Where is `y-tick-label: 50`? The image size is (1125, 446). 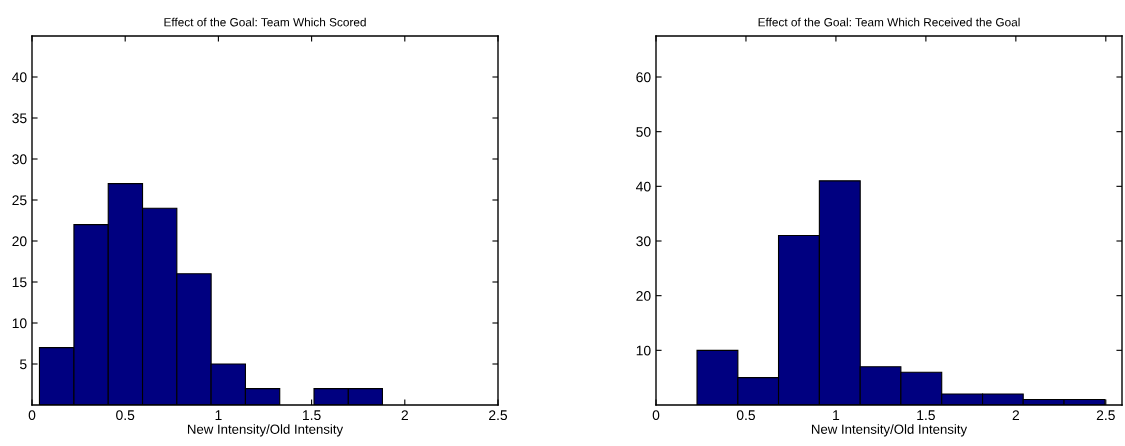
y-tick-label: 50 is located at coordinates (643, 132).